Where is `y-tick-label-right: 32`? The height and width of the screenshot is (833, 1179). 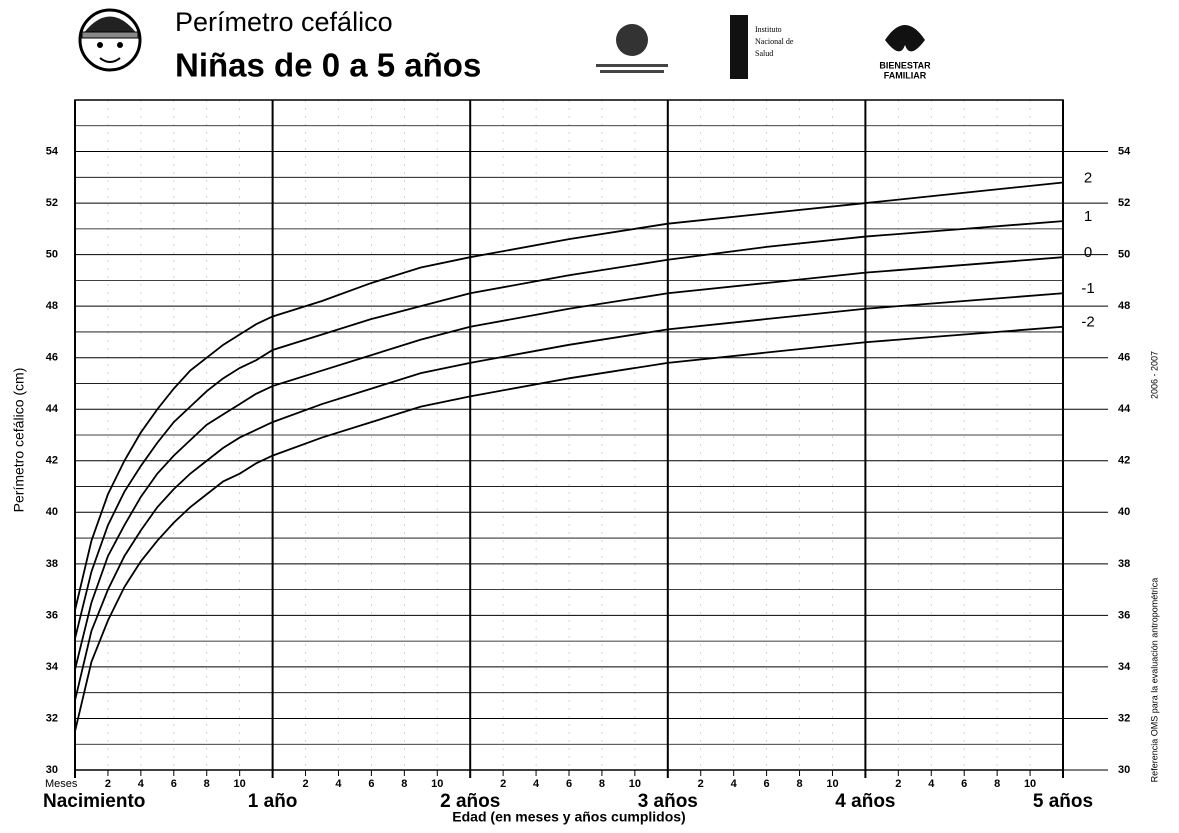 y-tick-label-right: 32 is located at coordinates (1124, 718).